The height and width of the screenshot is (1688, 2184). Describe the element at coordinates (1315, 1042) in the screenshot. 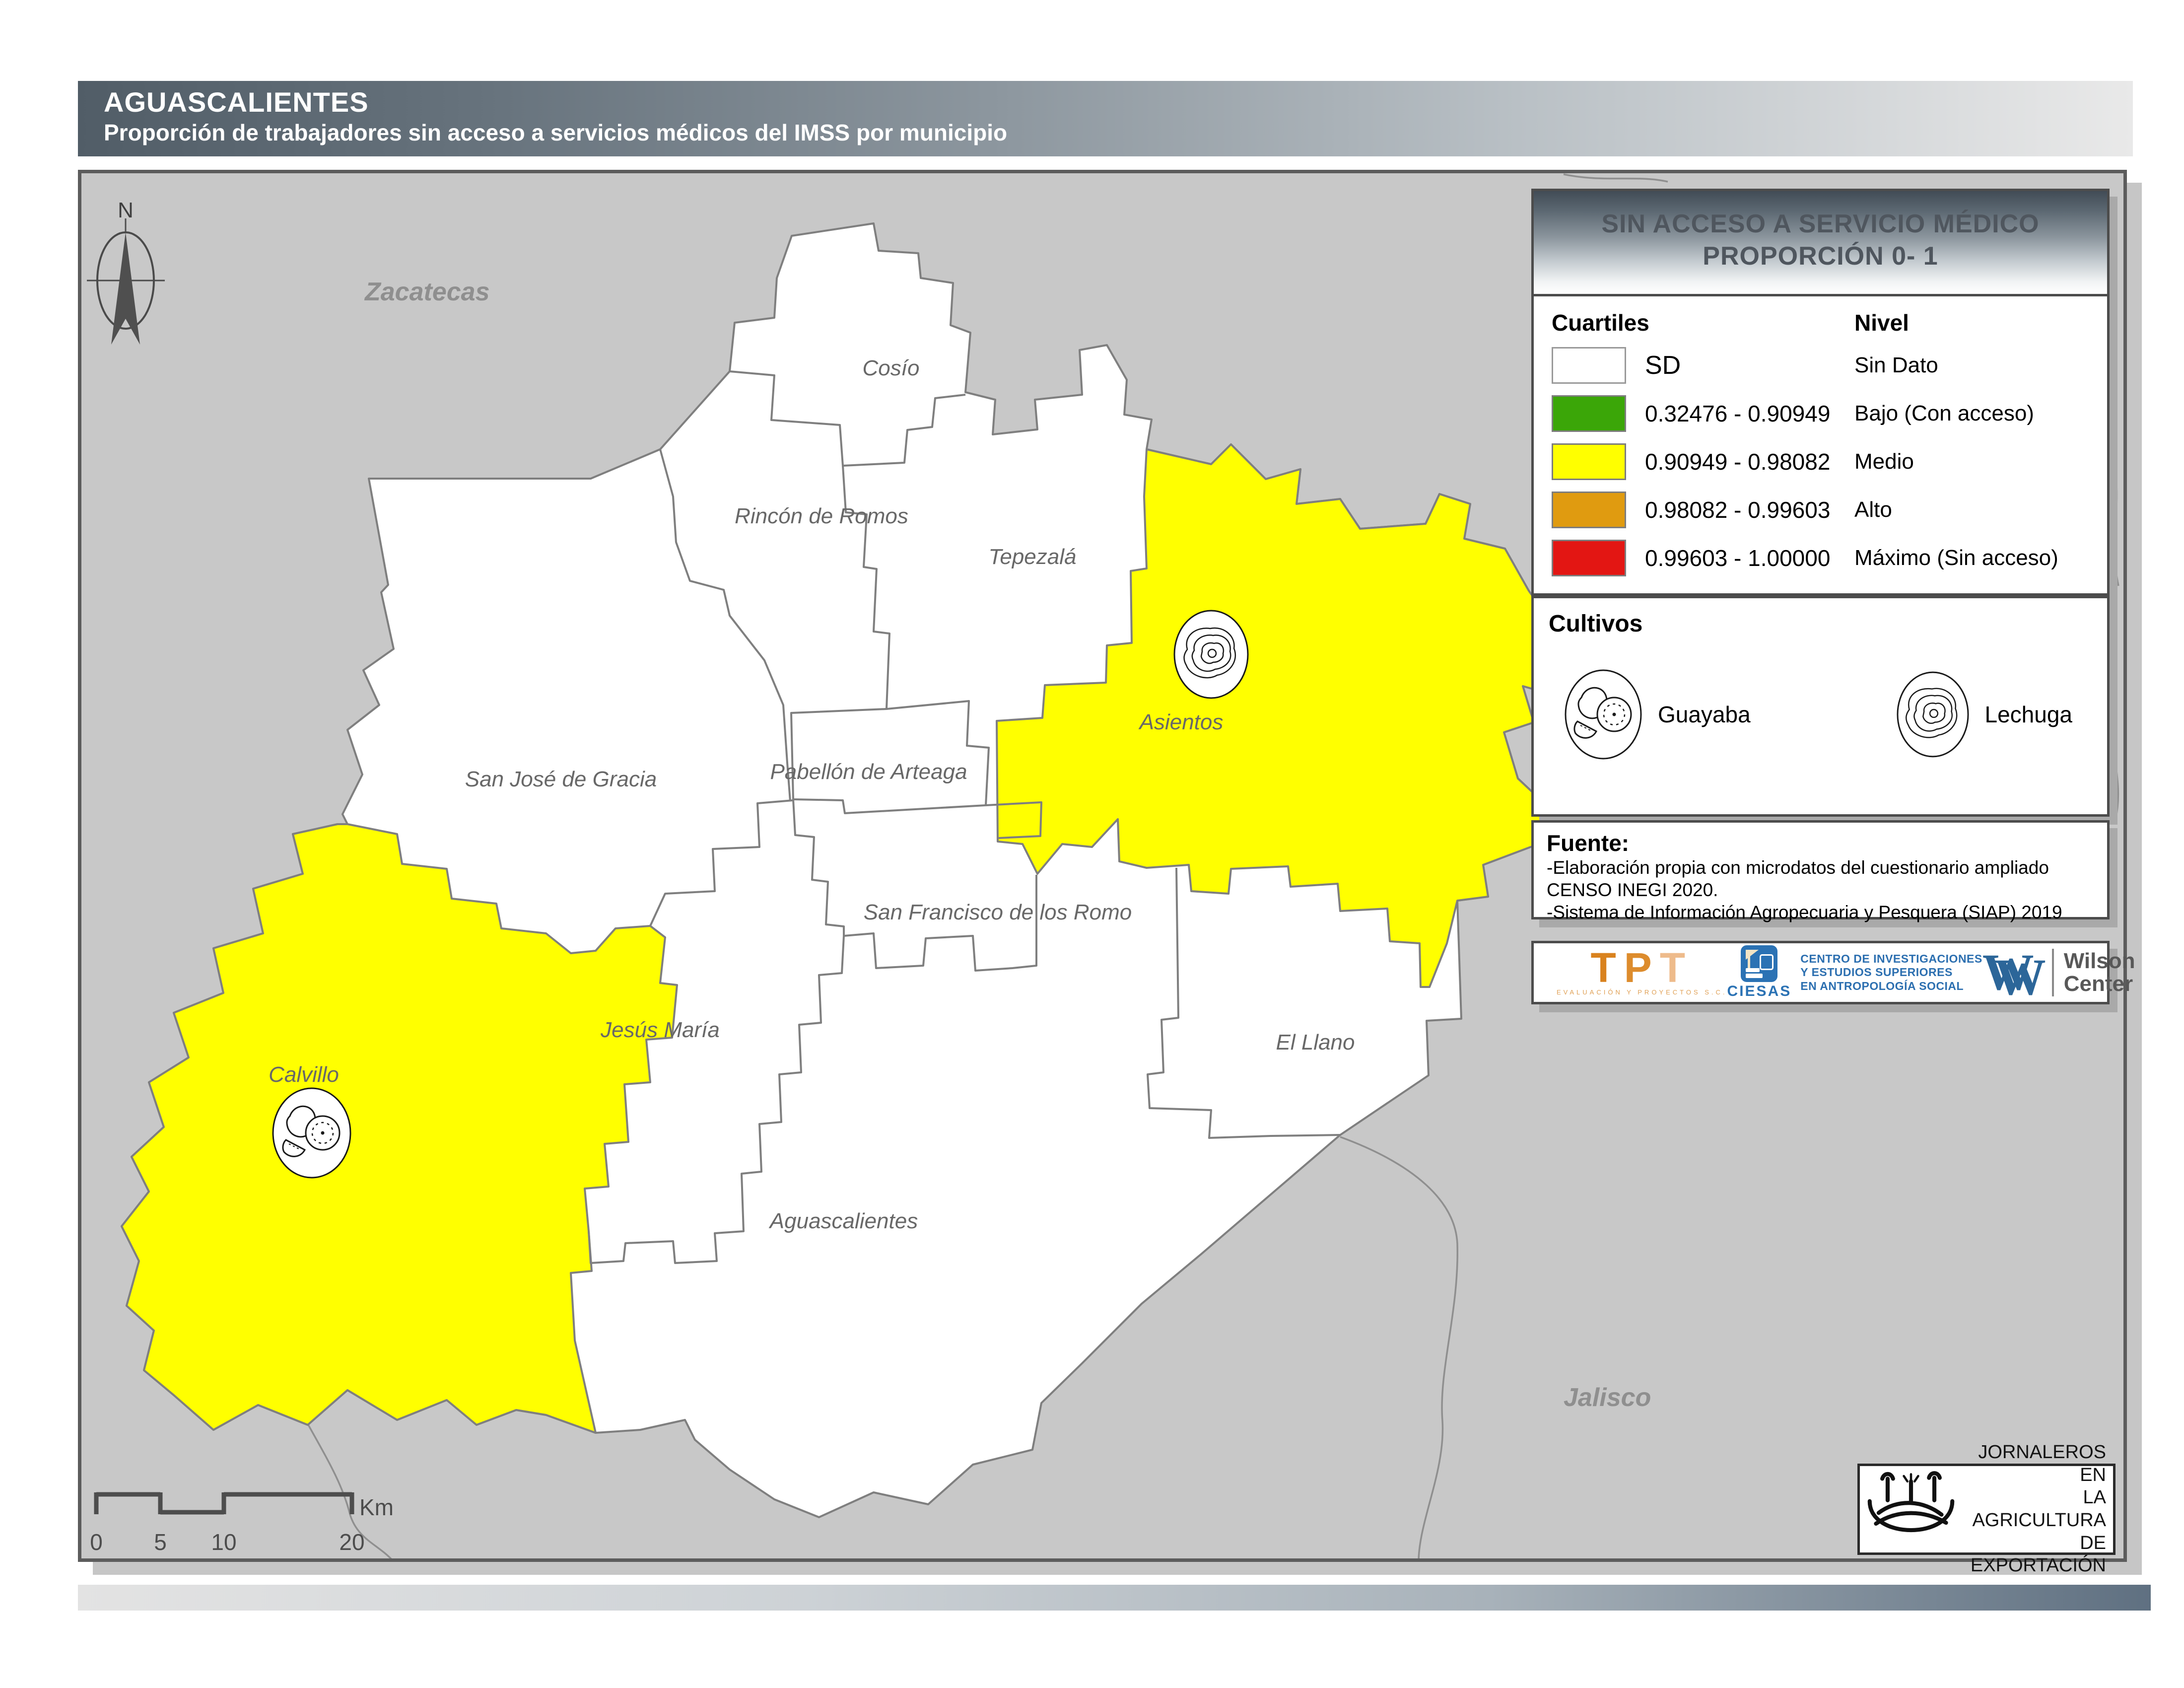

I see `label-el-llano: El Llano` at that location.